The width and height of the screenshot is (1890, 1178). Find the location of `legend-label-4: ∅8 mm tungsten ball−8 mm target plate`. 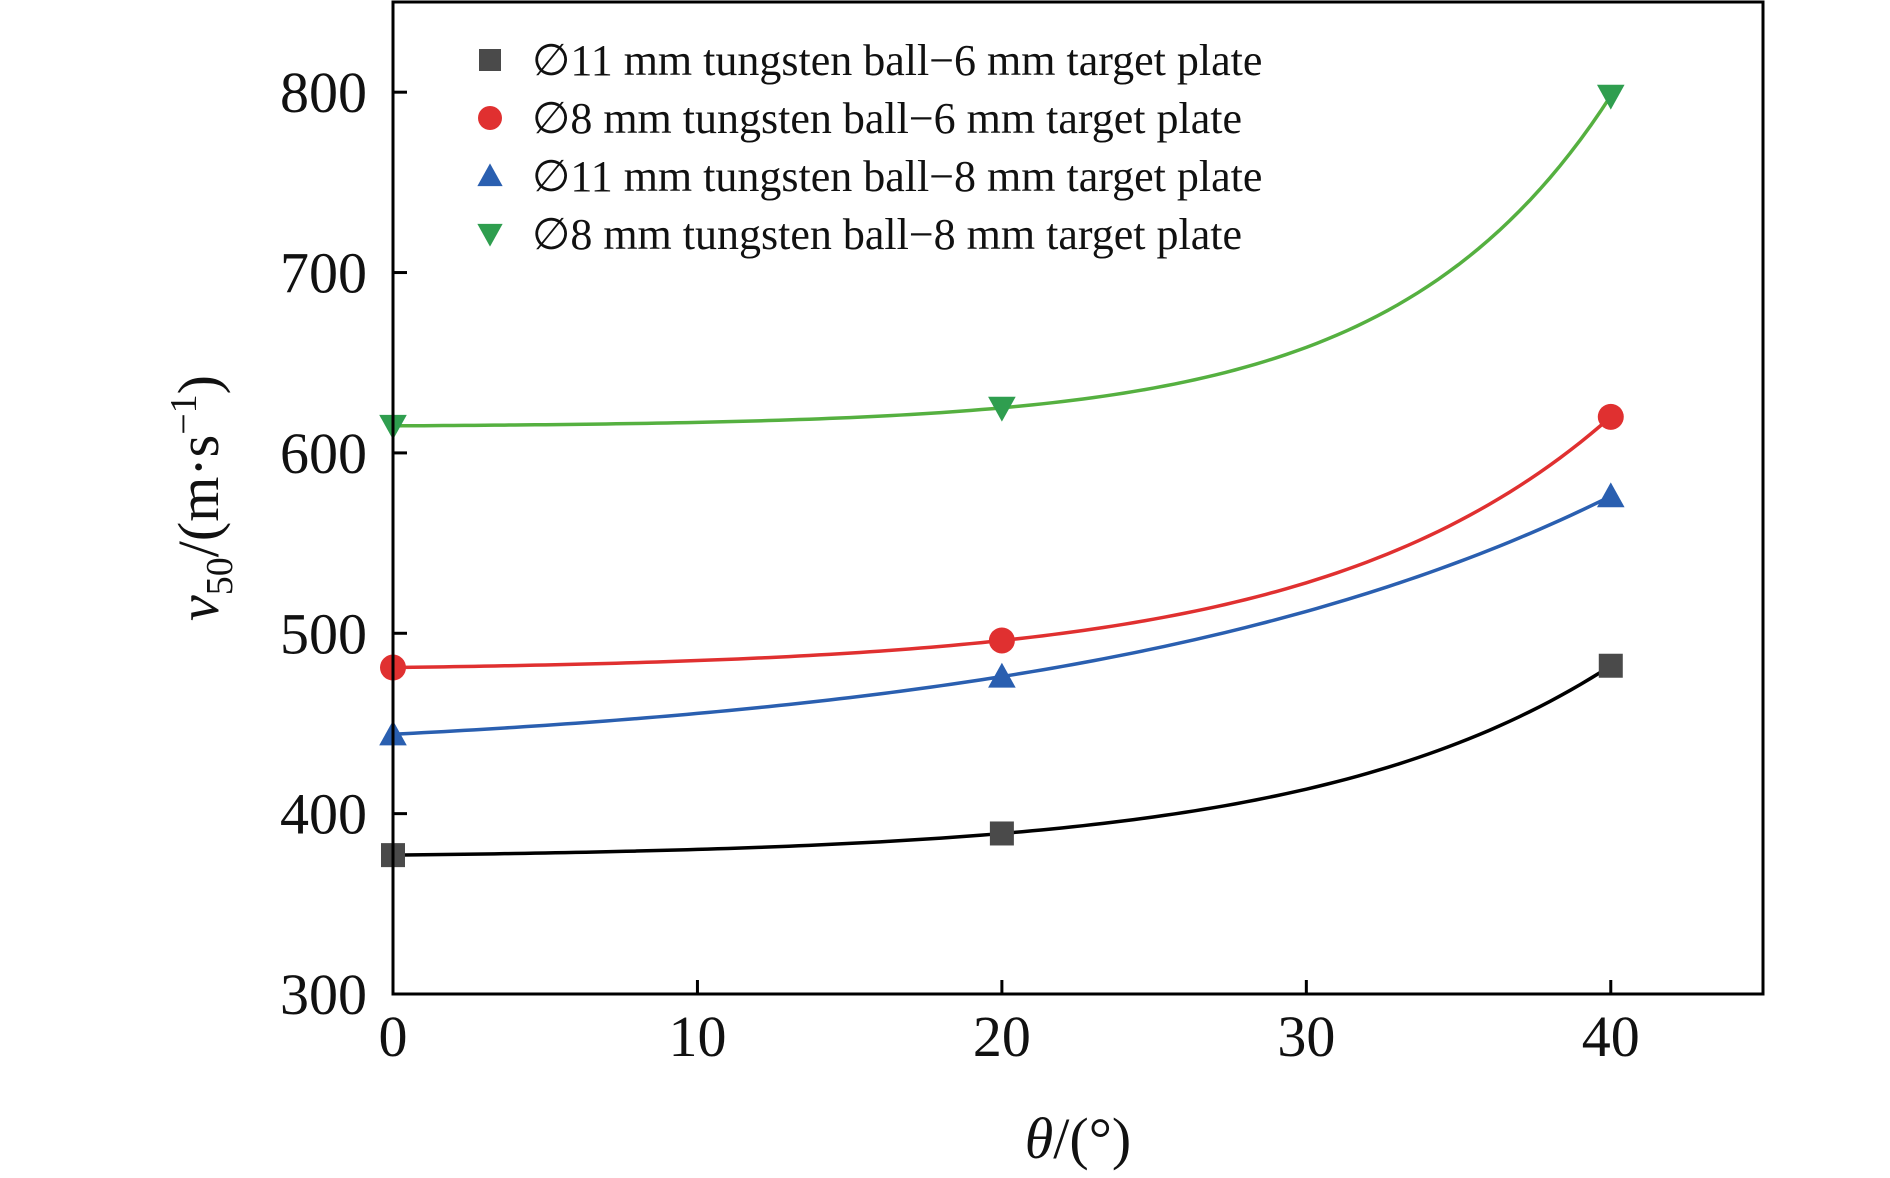

legend-label-4: ∅8 mm tungsten ball−8 mm target plate is located at coordinates (887, 234).